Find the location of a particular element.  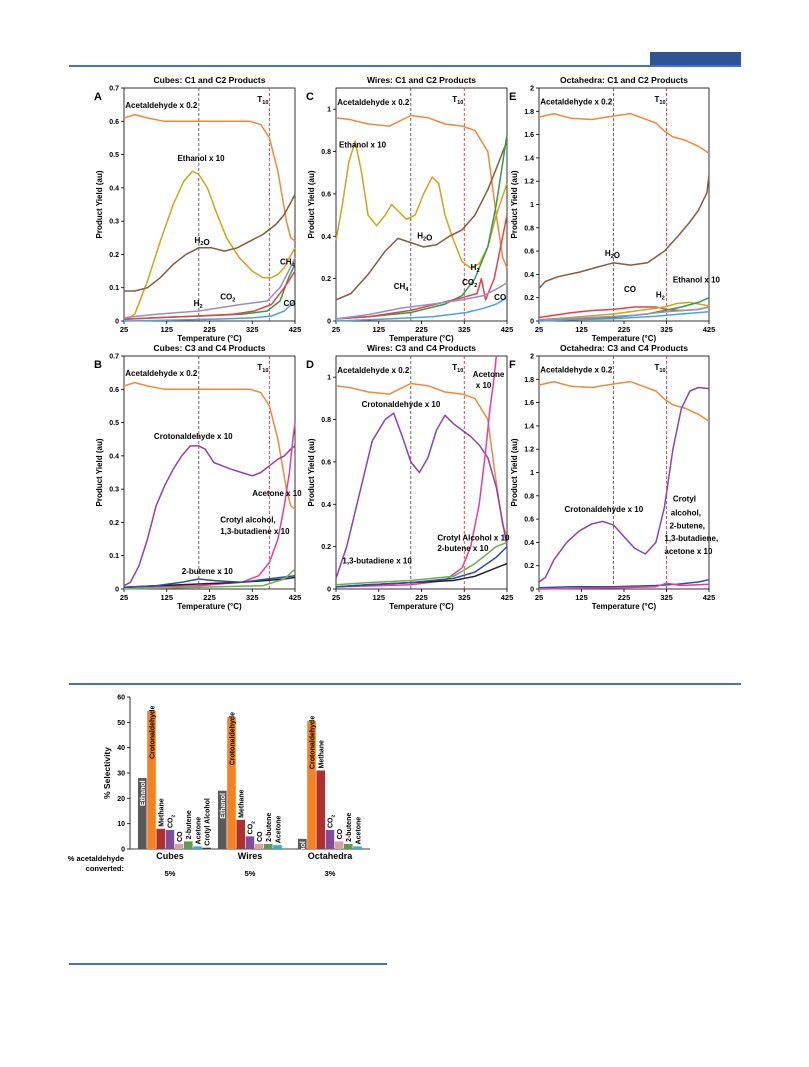

group-label: Wires is located at coordinates (250, 856).